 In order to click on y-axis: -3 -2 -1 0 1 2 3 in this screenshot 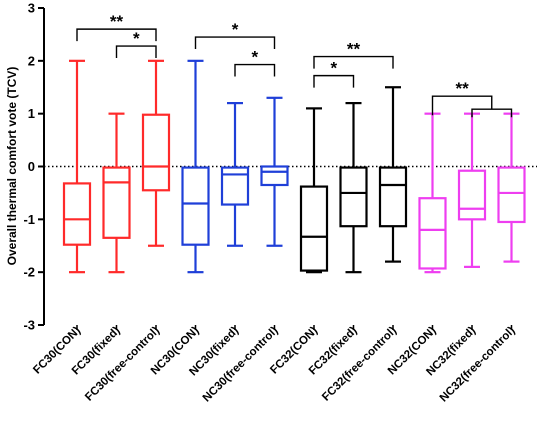, I will do `click(34, 167)`.